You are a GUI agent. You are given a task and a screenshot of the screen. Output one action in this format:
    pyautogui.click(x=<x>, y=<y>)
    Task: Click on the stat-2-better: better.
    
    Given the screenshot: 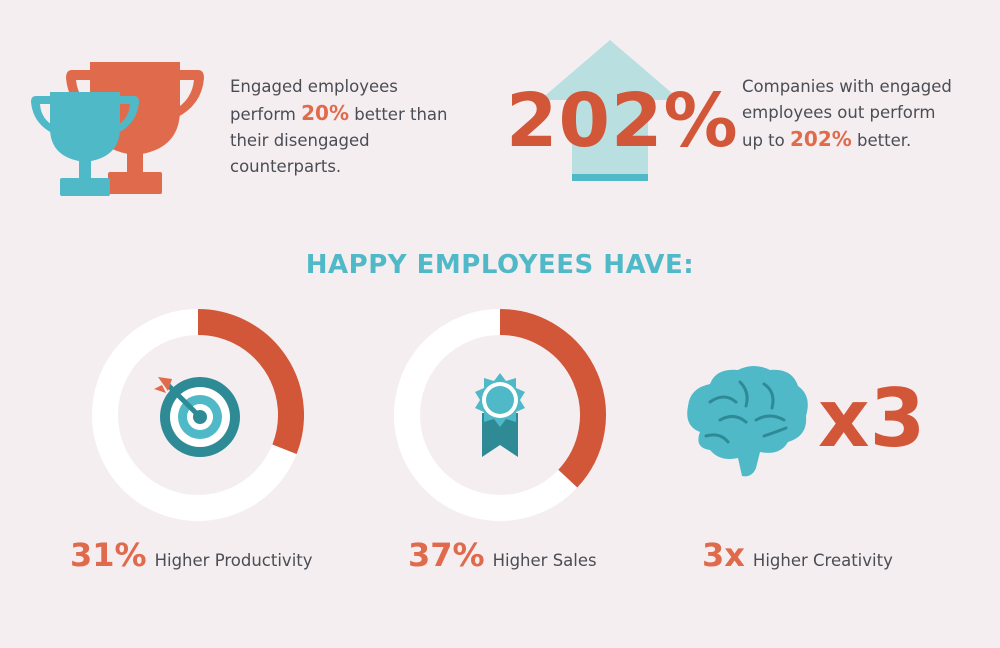 What is the action you would take?
    pyautogui.click(x=881, y=140)
    